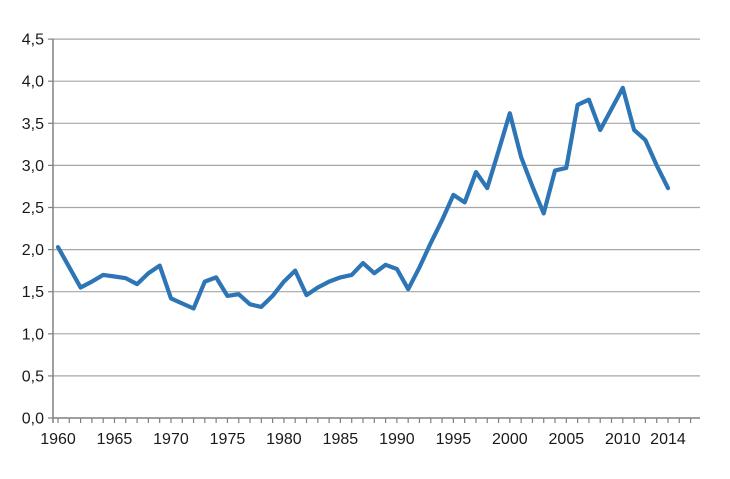 This screenshot has height=479, width=730. What do you see at coordinates (567, 439) in the screenshot?
I see `x-tick-label: 2005` at bounding box center [567, 439].